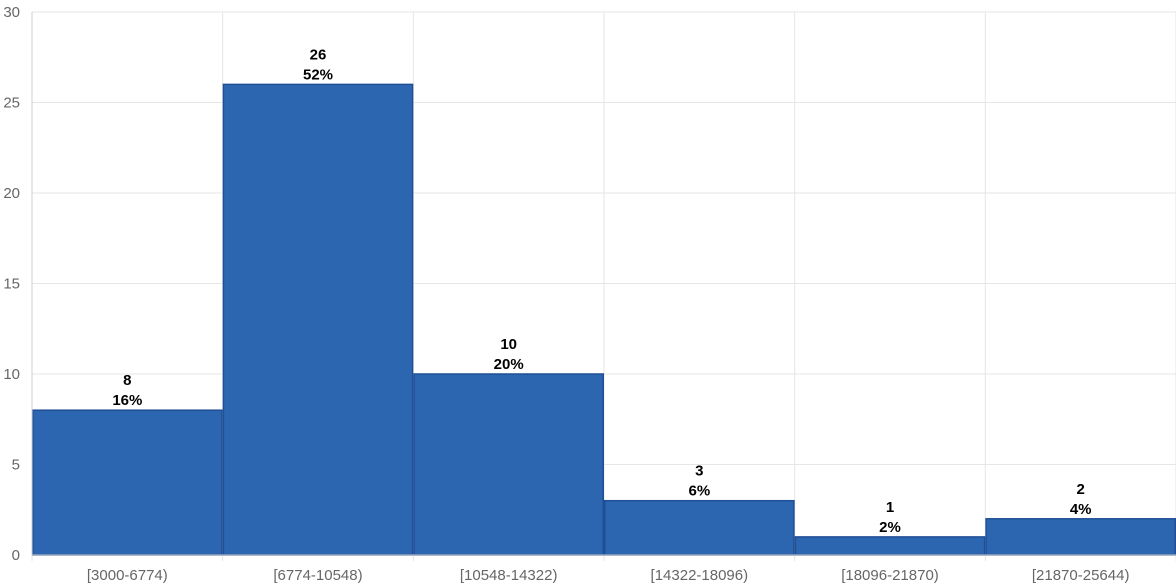 The image size is (1176, 588). What do you see at coordinates (11, 193) in the screenshot?
I see `y-tick-label: 20` at bounding box center [11, 193].